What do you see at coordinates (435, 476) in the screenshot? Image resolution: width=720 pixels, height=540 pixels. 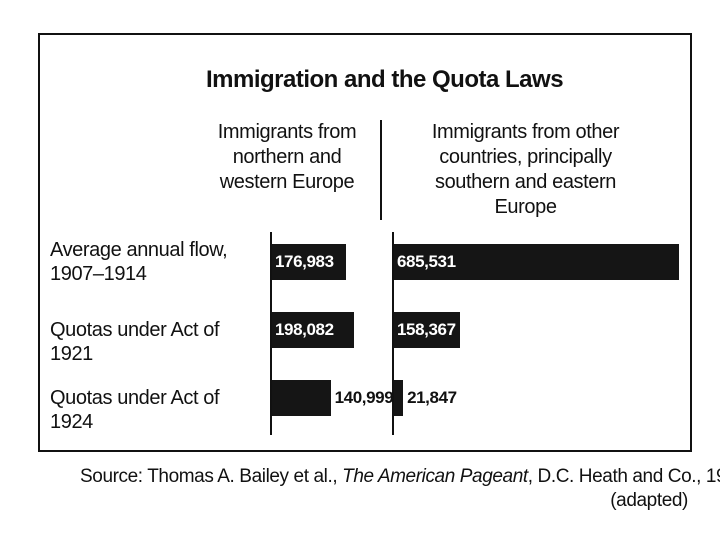 I see `source-work: The American Pageant` at bounding box center [435, 476].